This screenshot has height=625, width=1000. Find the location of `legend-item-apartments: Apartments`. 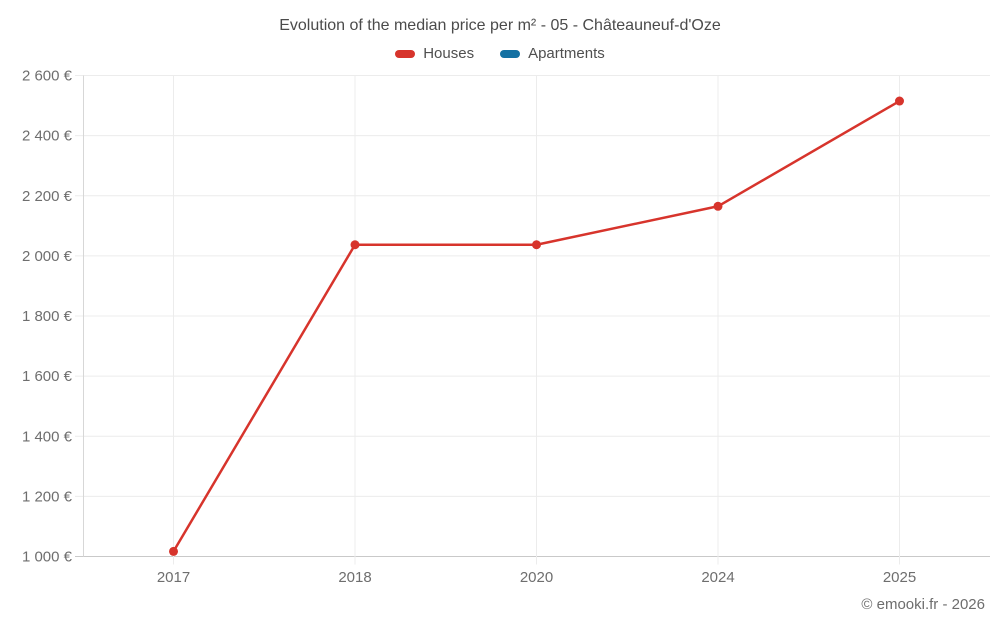

legend-item-apartments: Apartments is located at coordinates (552, 53).